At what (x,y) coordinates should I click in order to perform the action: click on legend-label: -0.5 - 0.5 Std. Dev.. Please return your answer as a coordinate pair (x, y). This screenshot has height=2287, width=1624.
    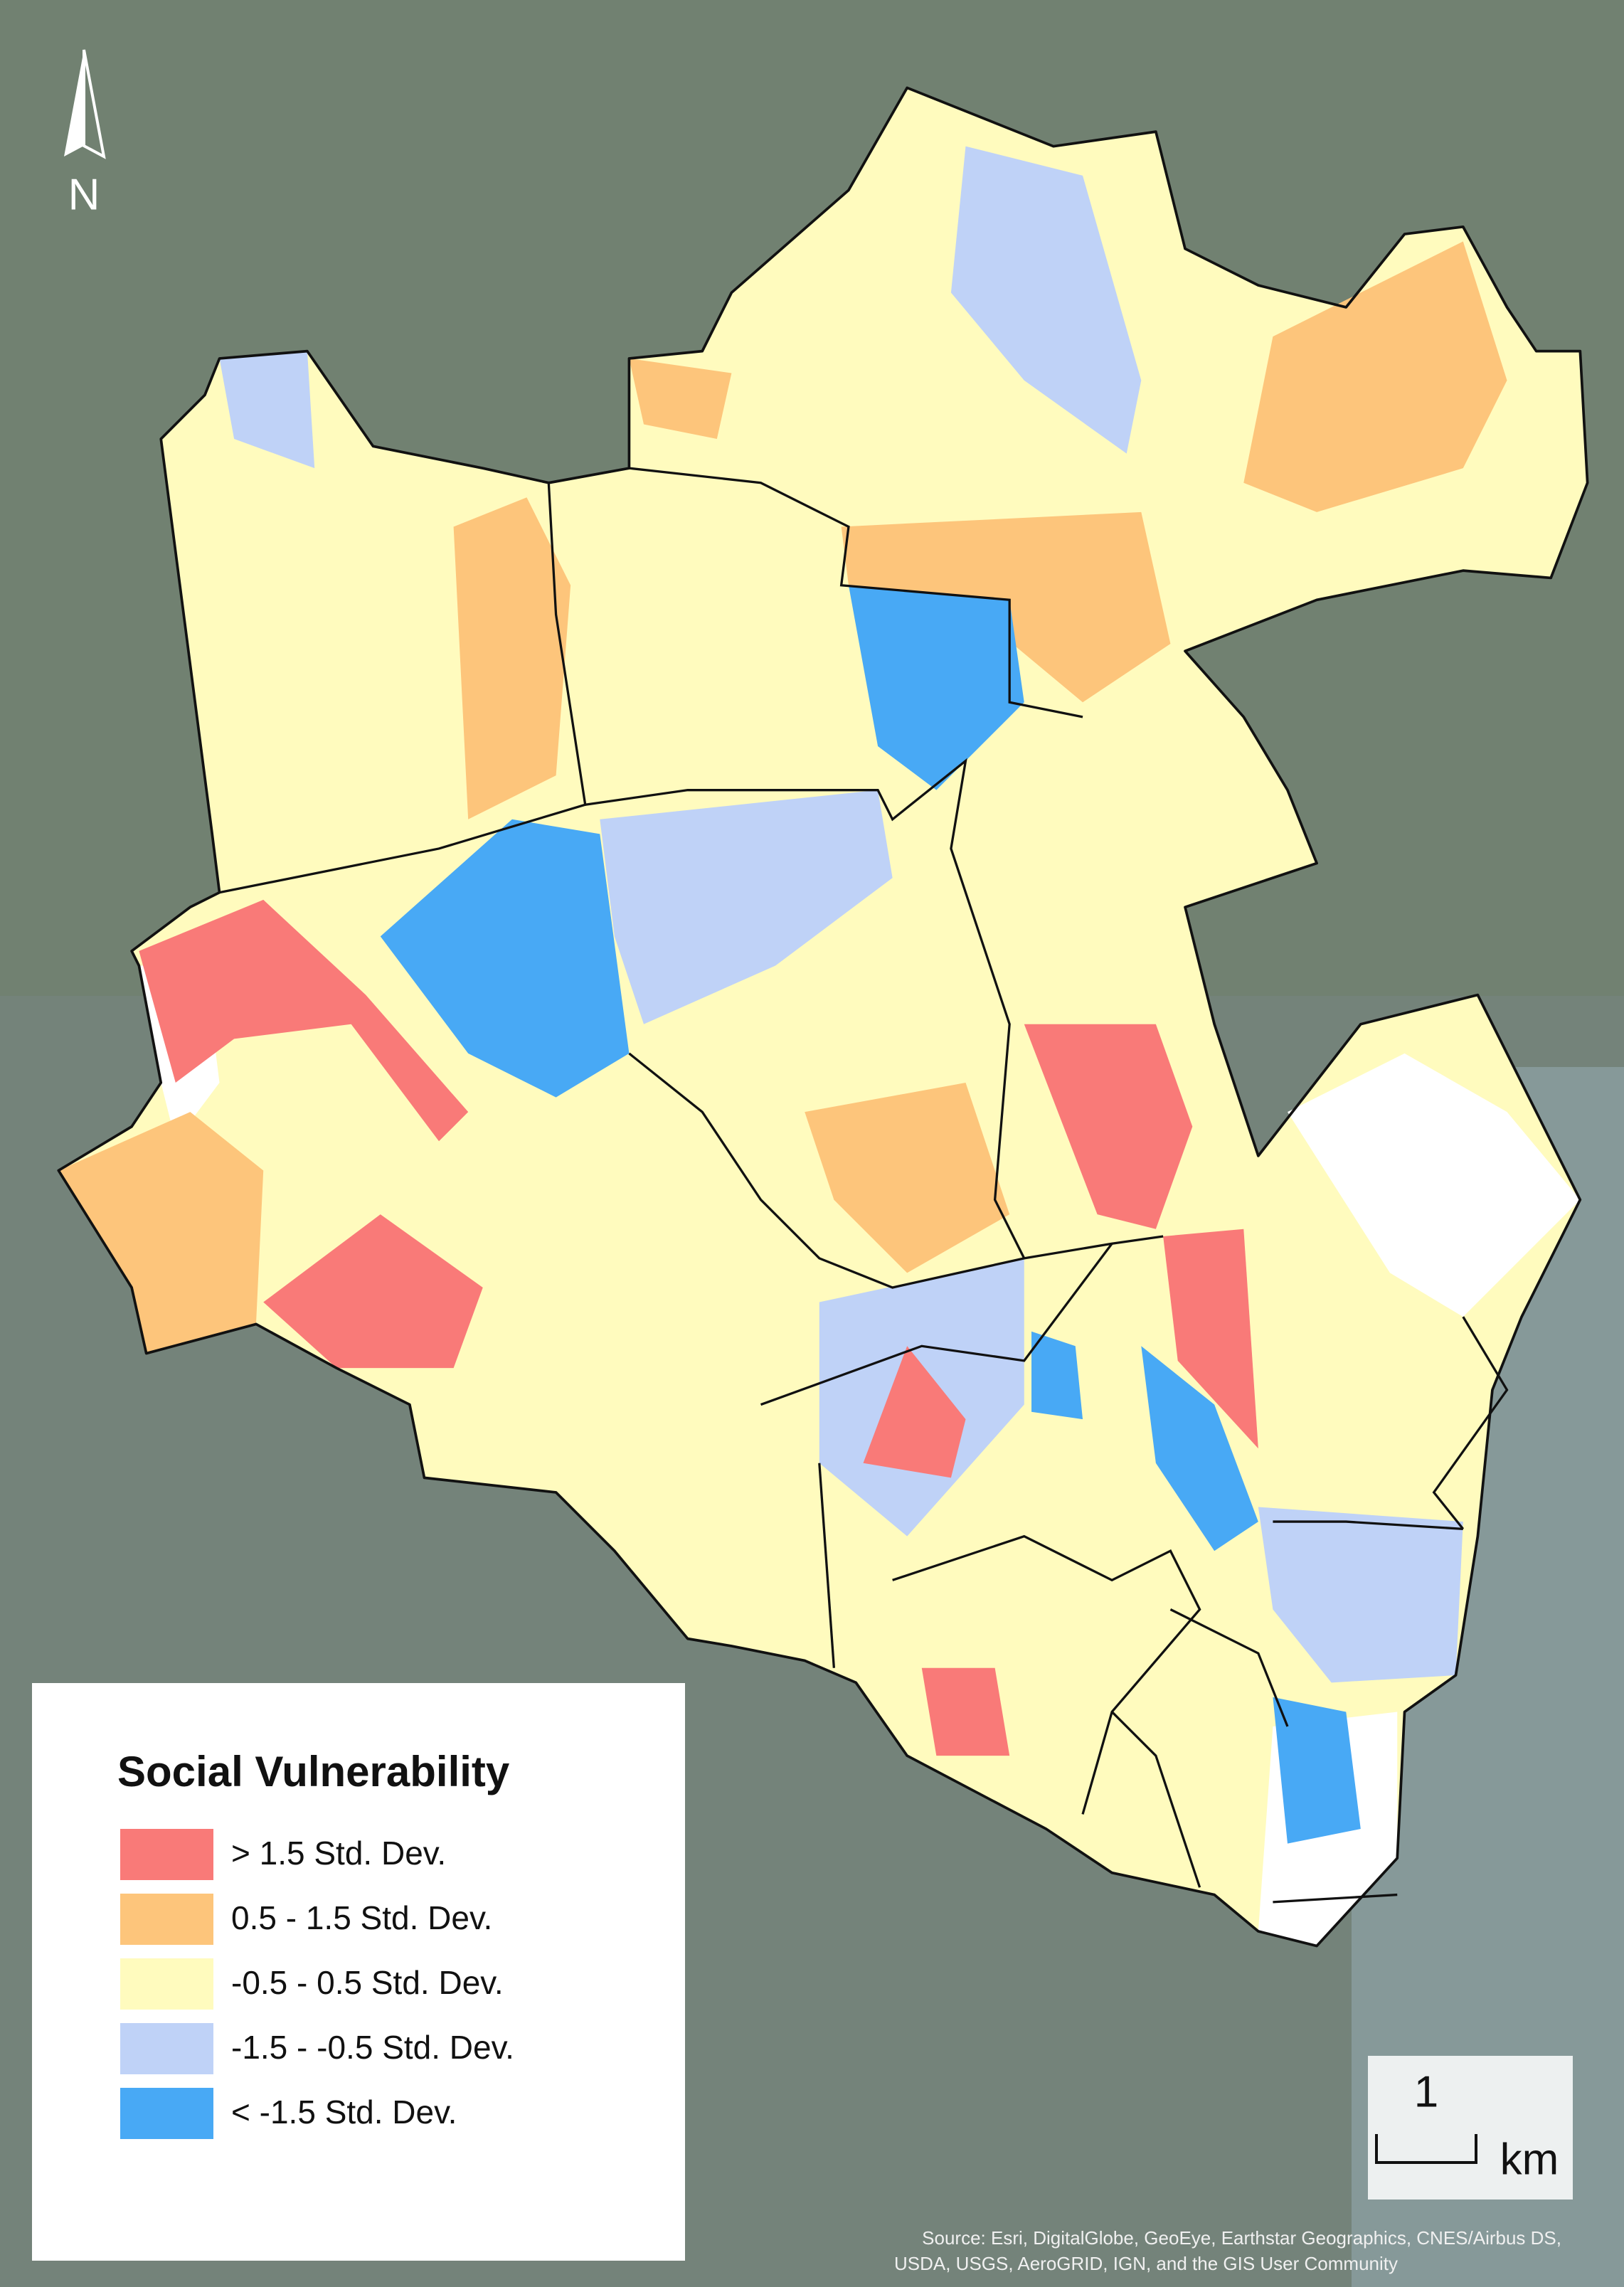
    Looking at the image, I should click on (368, 1982).